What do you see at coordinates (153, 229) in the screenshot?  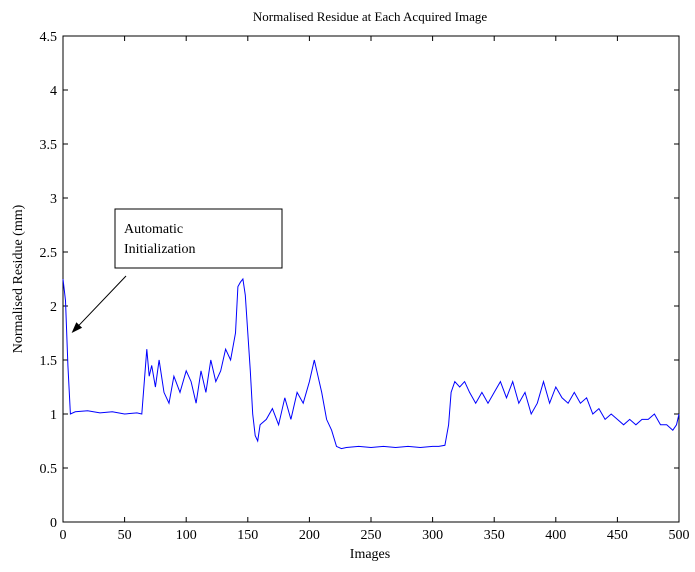 I see `annotation-line-1: Automatic` at bounding box center [153, 229].